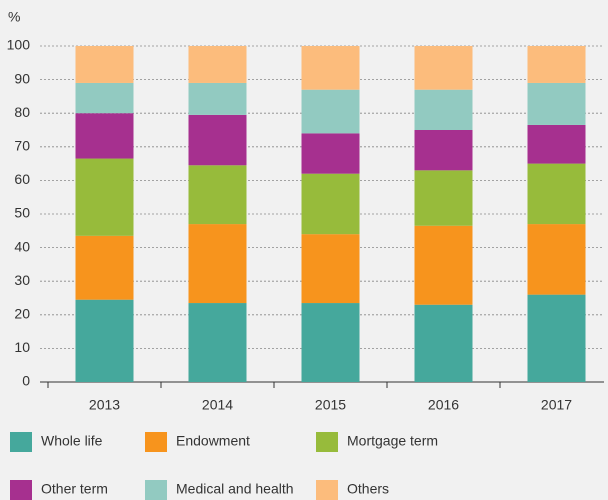 This screenshot has width=608, height=500. I want to click on y-tick-label: 10, so click(22, 347).